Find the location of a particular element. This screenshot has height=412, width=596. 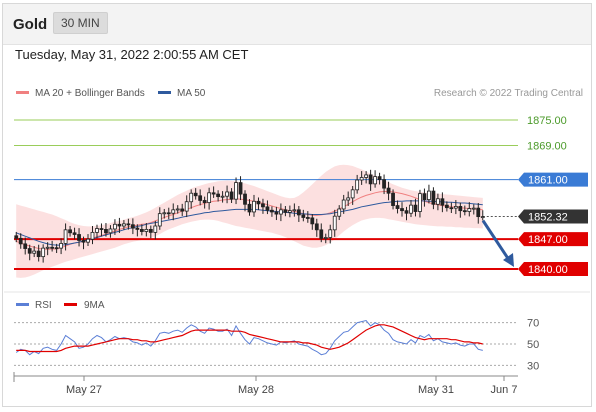

level-label-support: 1840.00 is located at coordinates (553, 268).